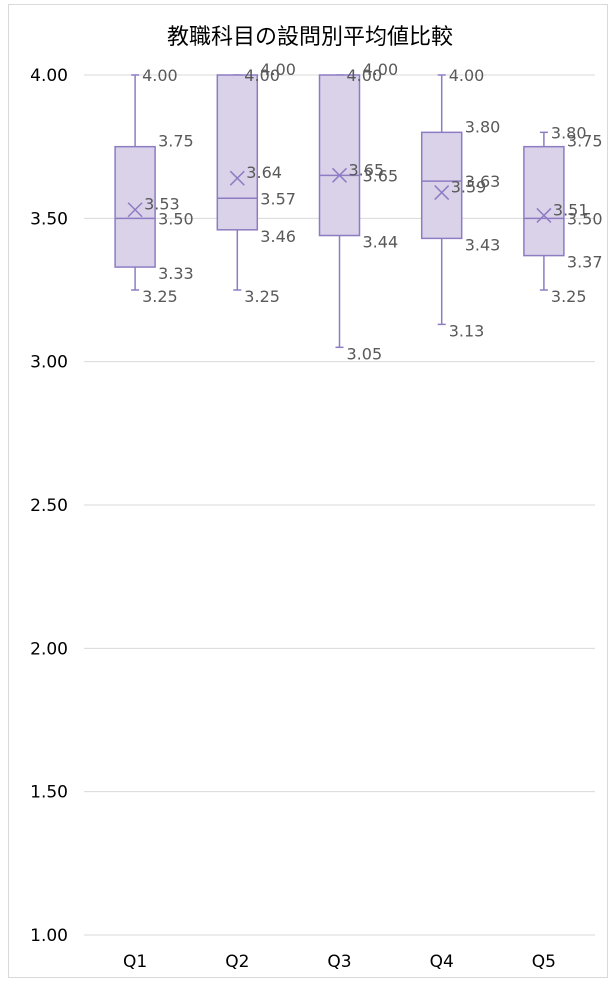 This screenshot has height=982, width=611. What do you see at coordinates (381, 175) in the screenshot?
I see `value-label-median: 3.65` at bounding box center [381, 175].